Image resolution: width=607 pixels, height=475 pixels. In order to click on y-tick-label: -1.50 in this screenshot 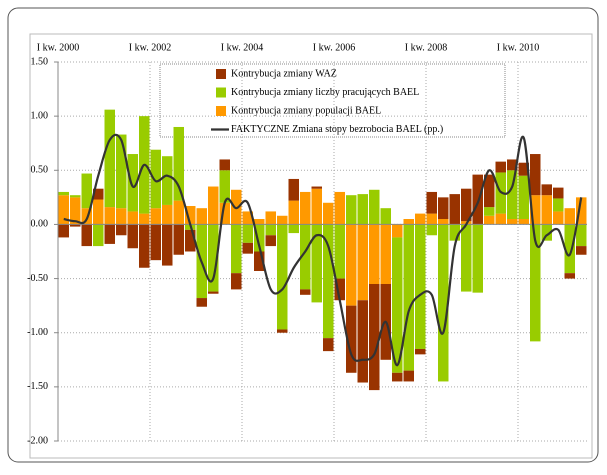, I will do `click(37, 386)`.